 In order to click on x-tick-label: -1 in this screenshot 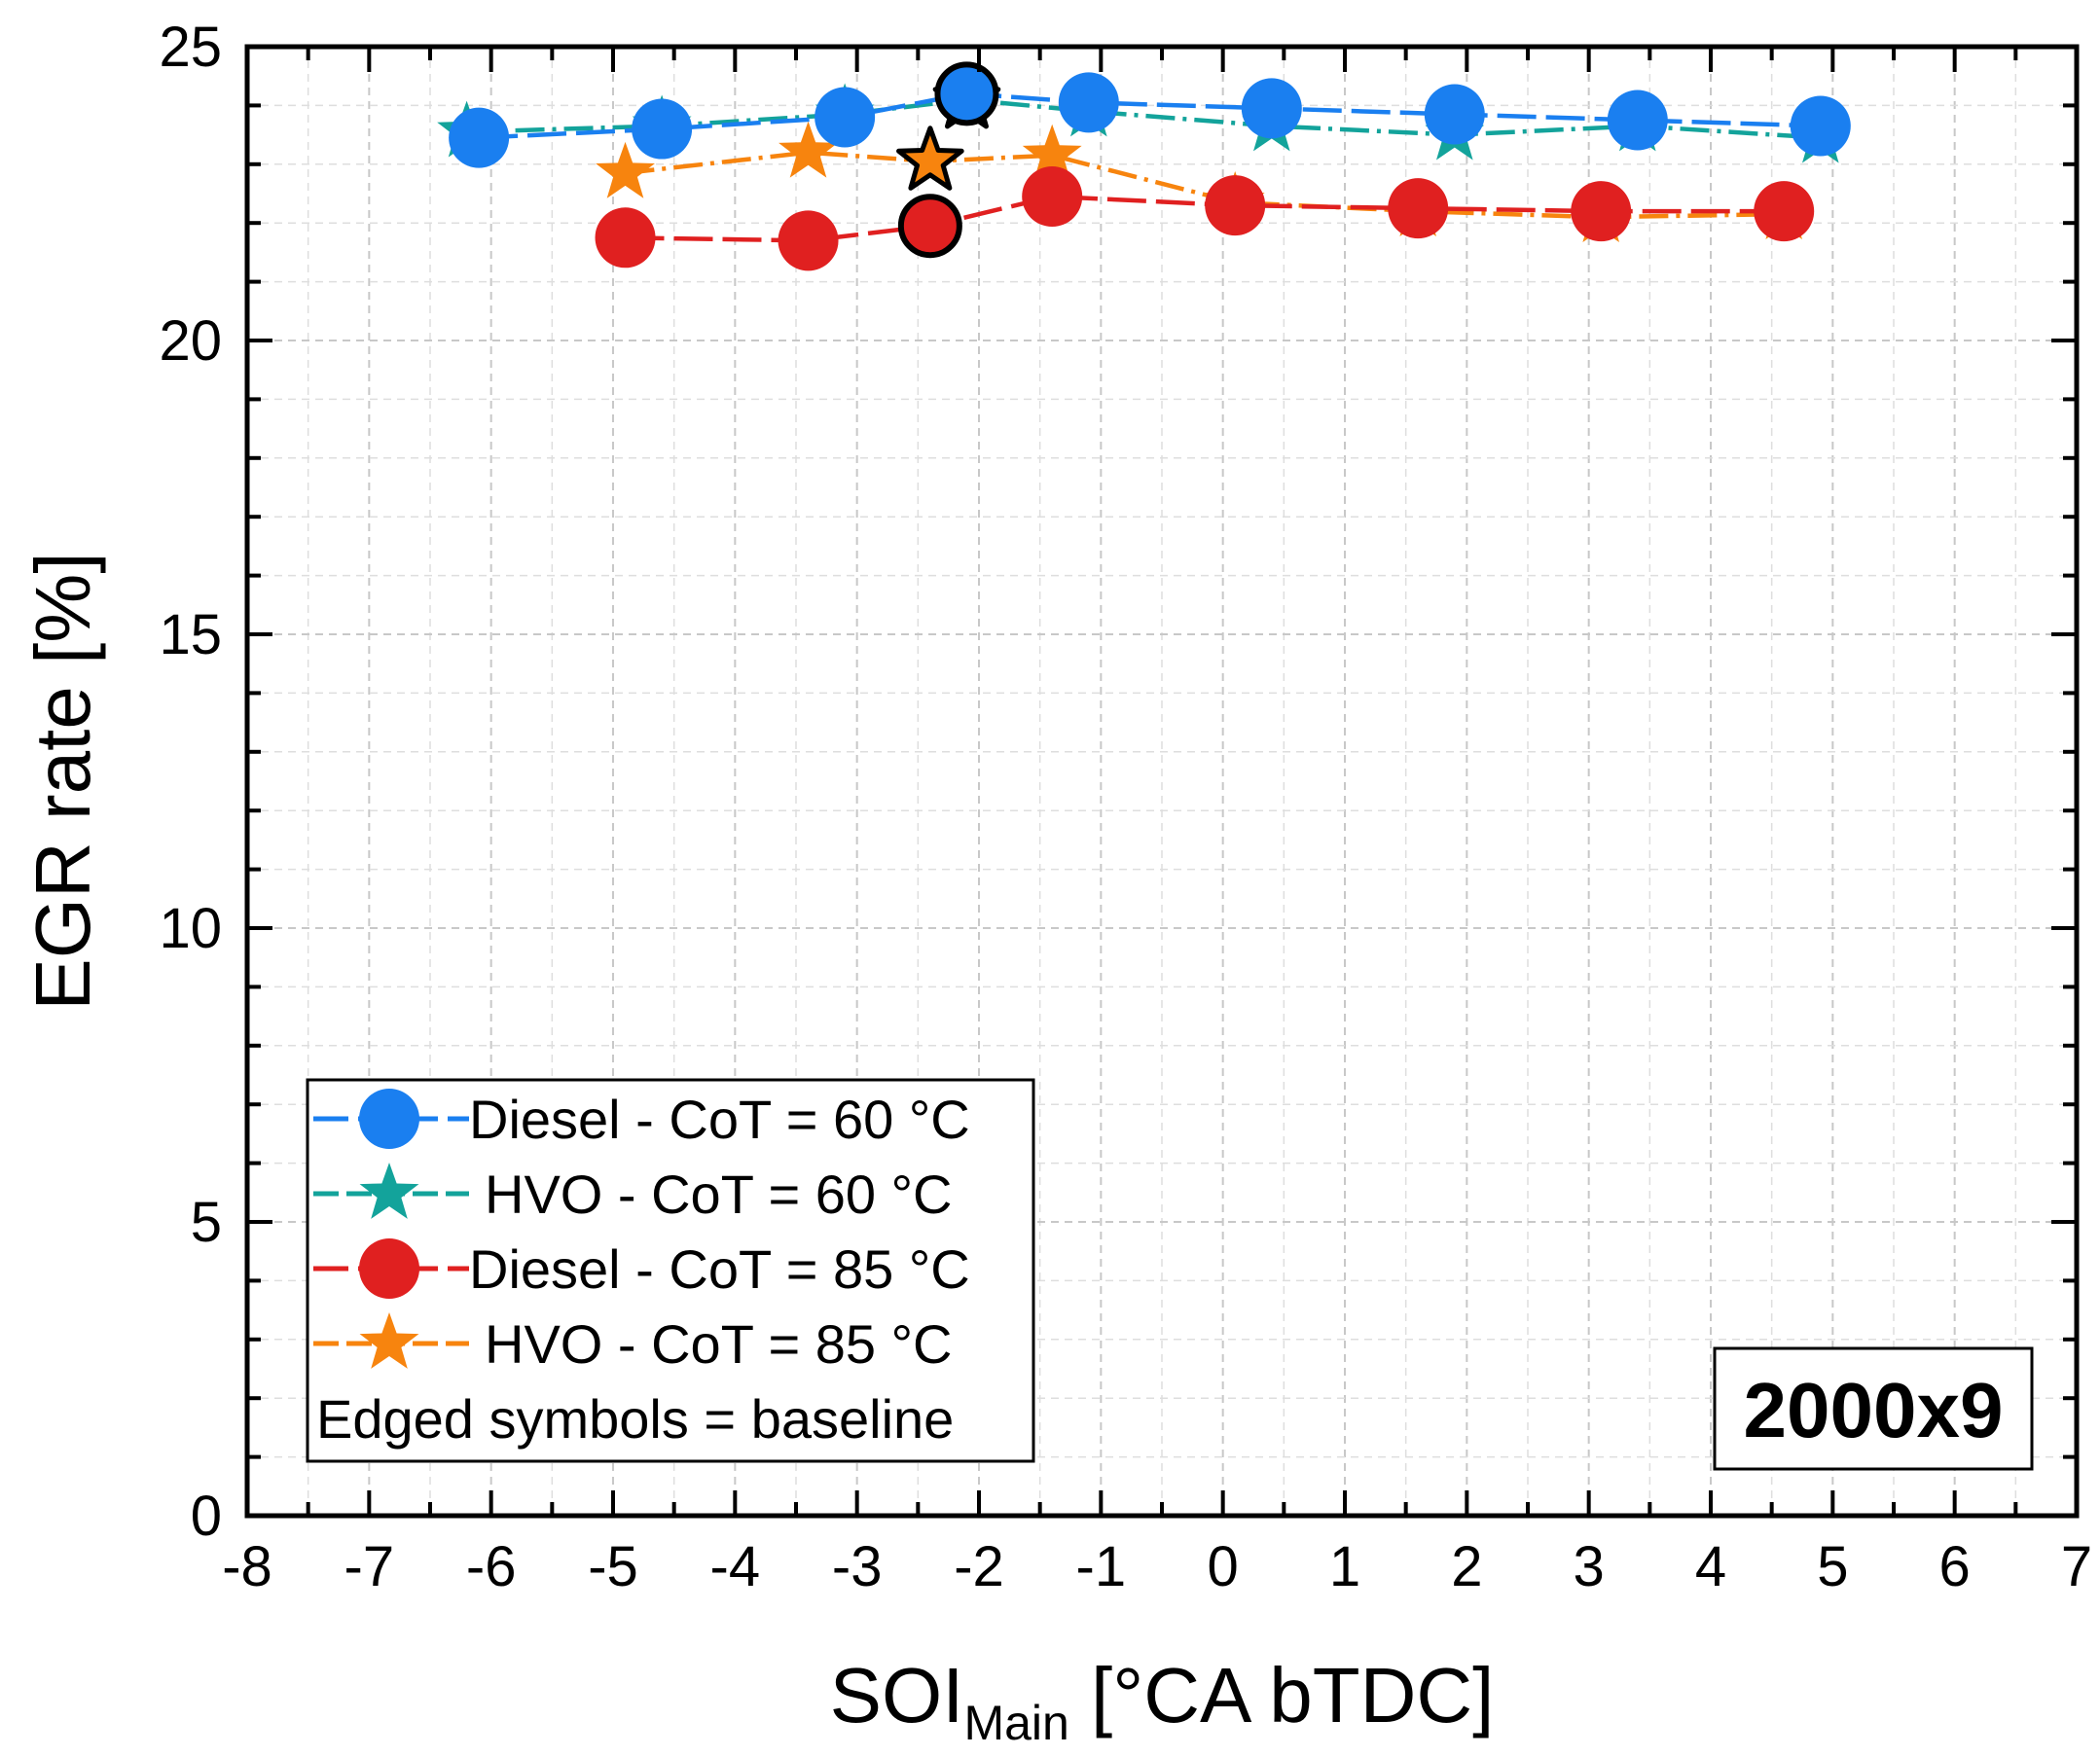, I will do `click(1101, 1566)`.